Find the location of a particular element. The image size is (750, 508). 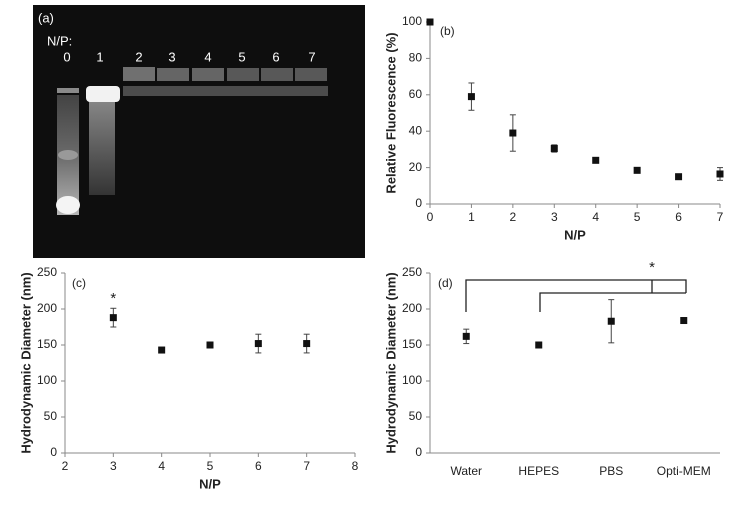

x-tick-label: Water is located at coordinates (466, 471).